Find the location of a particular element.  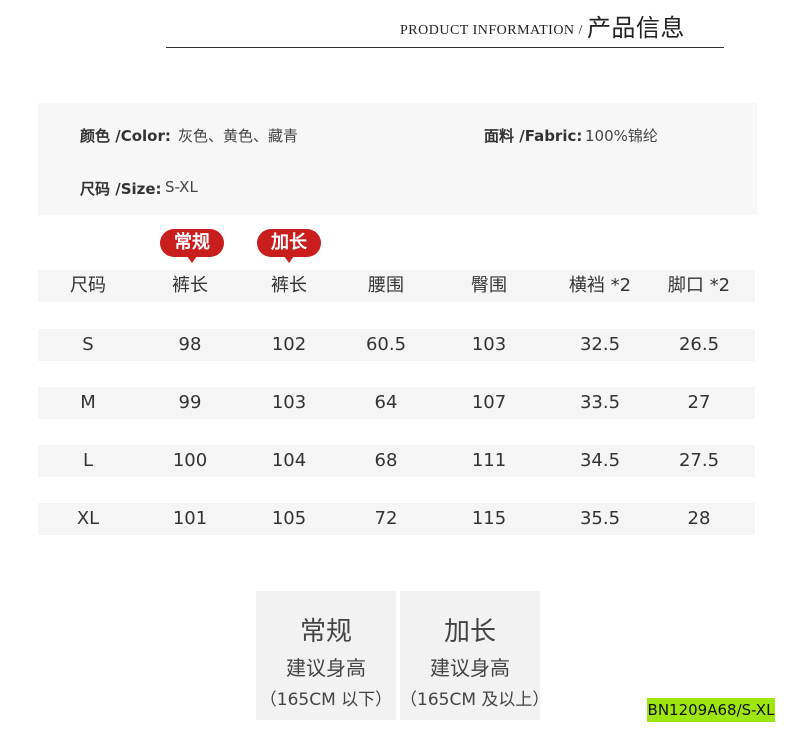

table-cell: 34.5 is located at coordinates (600, 460).